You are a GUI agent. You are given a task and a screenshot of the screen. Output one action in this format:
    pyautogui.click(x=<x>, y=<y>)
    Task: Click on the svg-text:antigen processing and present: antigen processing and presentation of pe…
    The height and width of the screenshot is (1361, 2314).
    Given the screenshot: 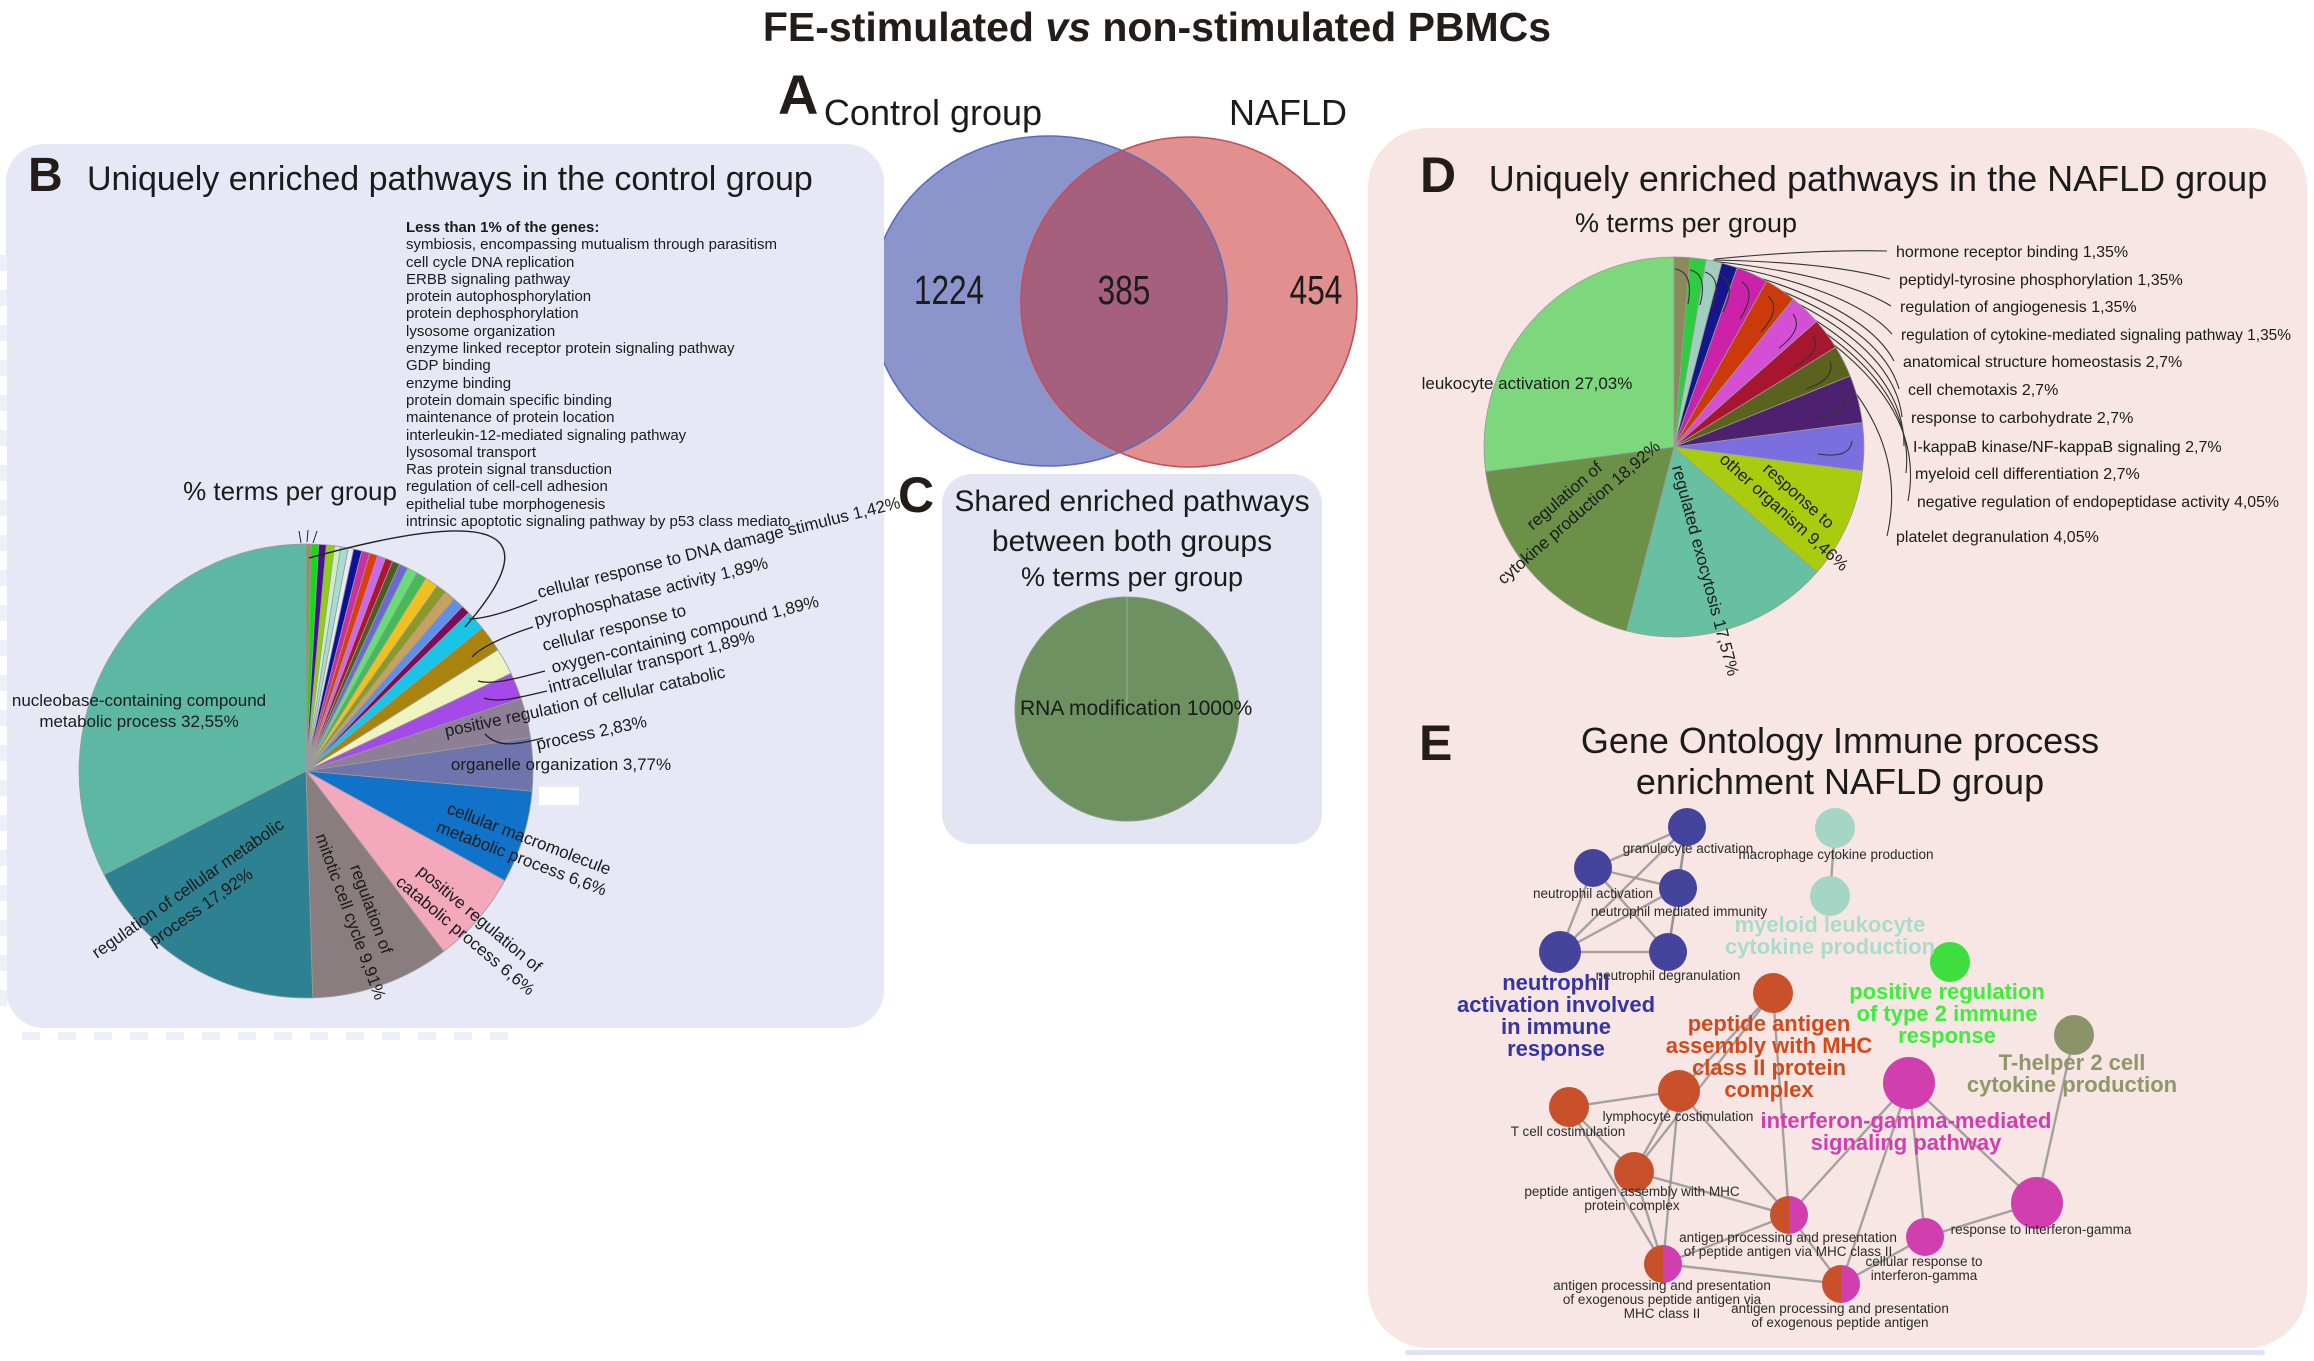 What is the action you would take?
    pyautogui.click(x=1788, y=1244)
    